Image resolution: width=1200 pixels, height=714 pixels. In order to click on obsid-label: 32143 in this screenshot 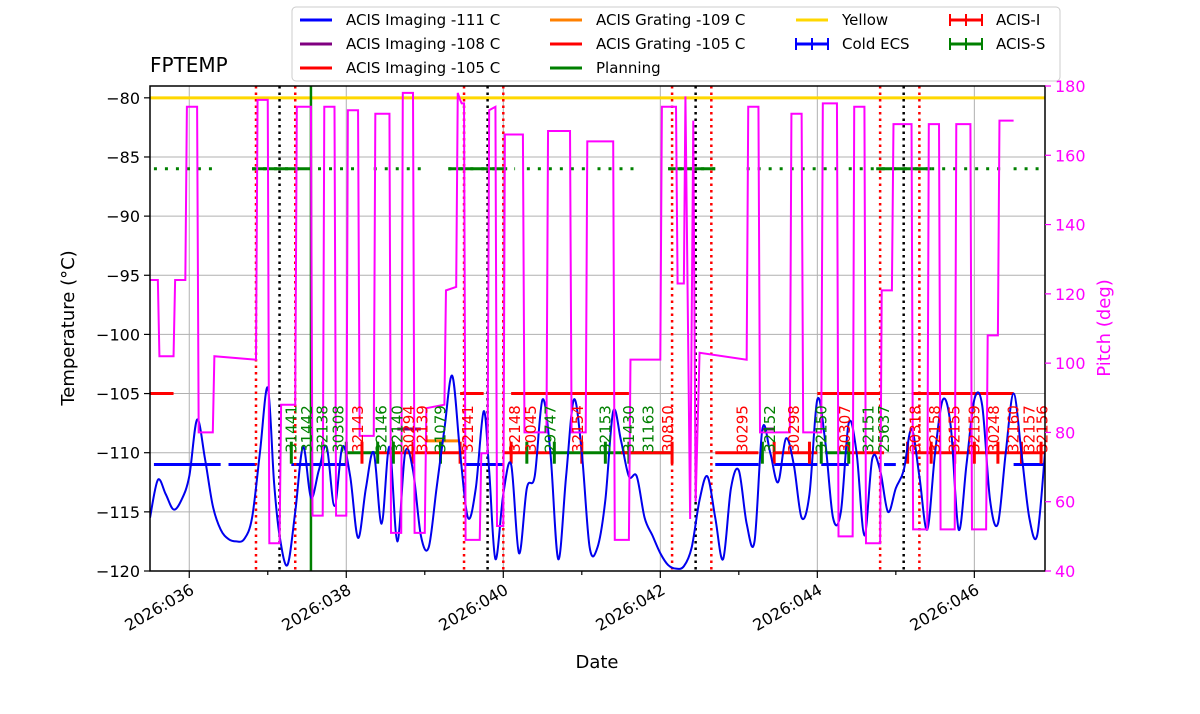, I will do `click(358, 429)`.